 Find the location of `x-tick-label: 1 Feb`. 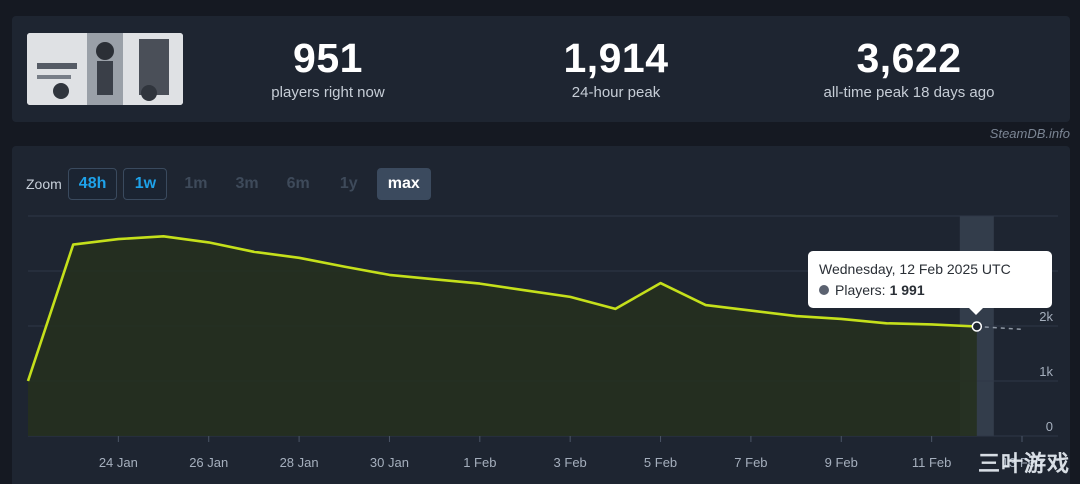

x-tick-label: 1 Feb is located at coordinates (479, 462).